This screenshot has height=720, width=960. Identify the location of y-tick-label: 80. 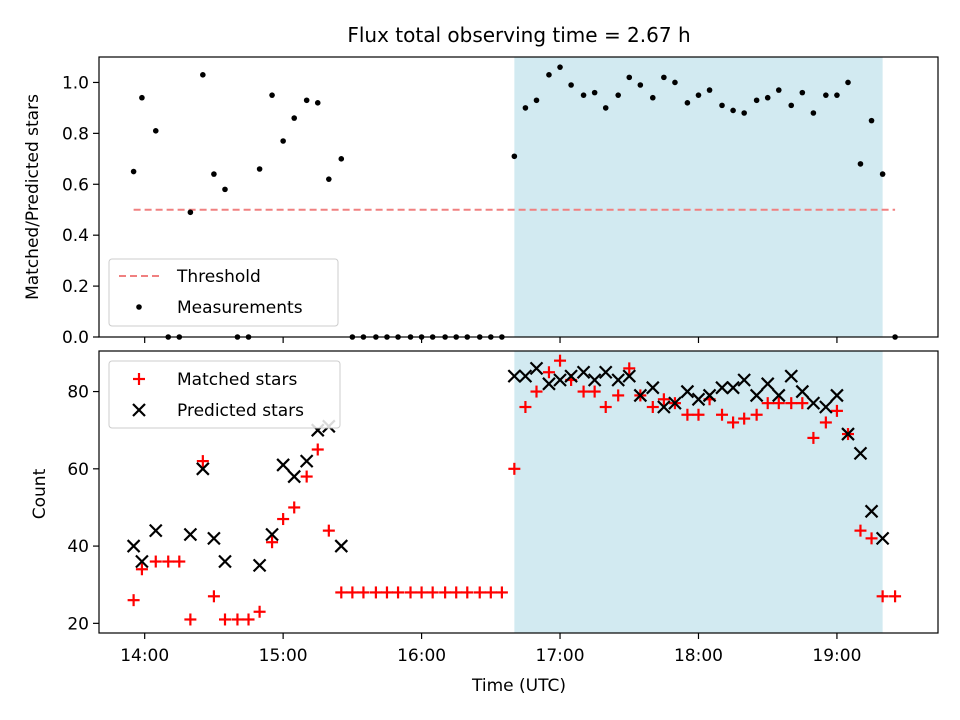
(78, 393).